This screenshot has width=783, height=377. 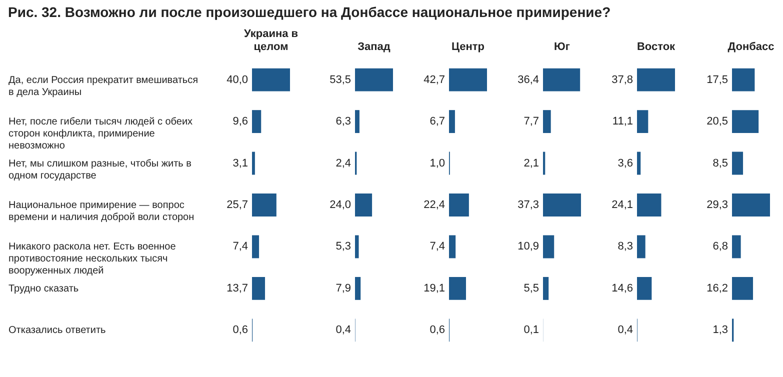 I want to click on data-label: 37,3, so click(x=528, y=205).